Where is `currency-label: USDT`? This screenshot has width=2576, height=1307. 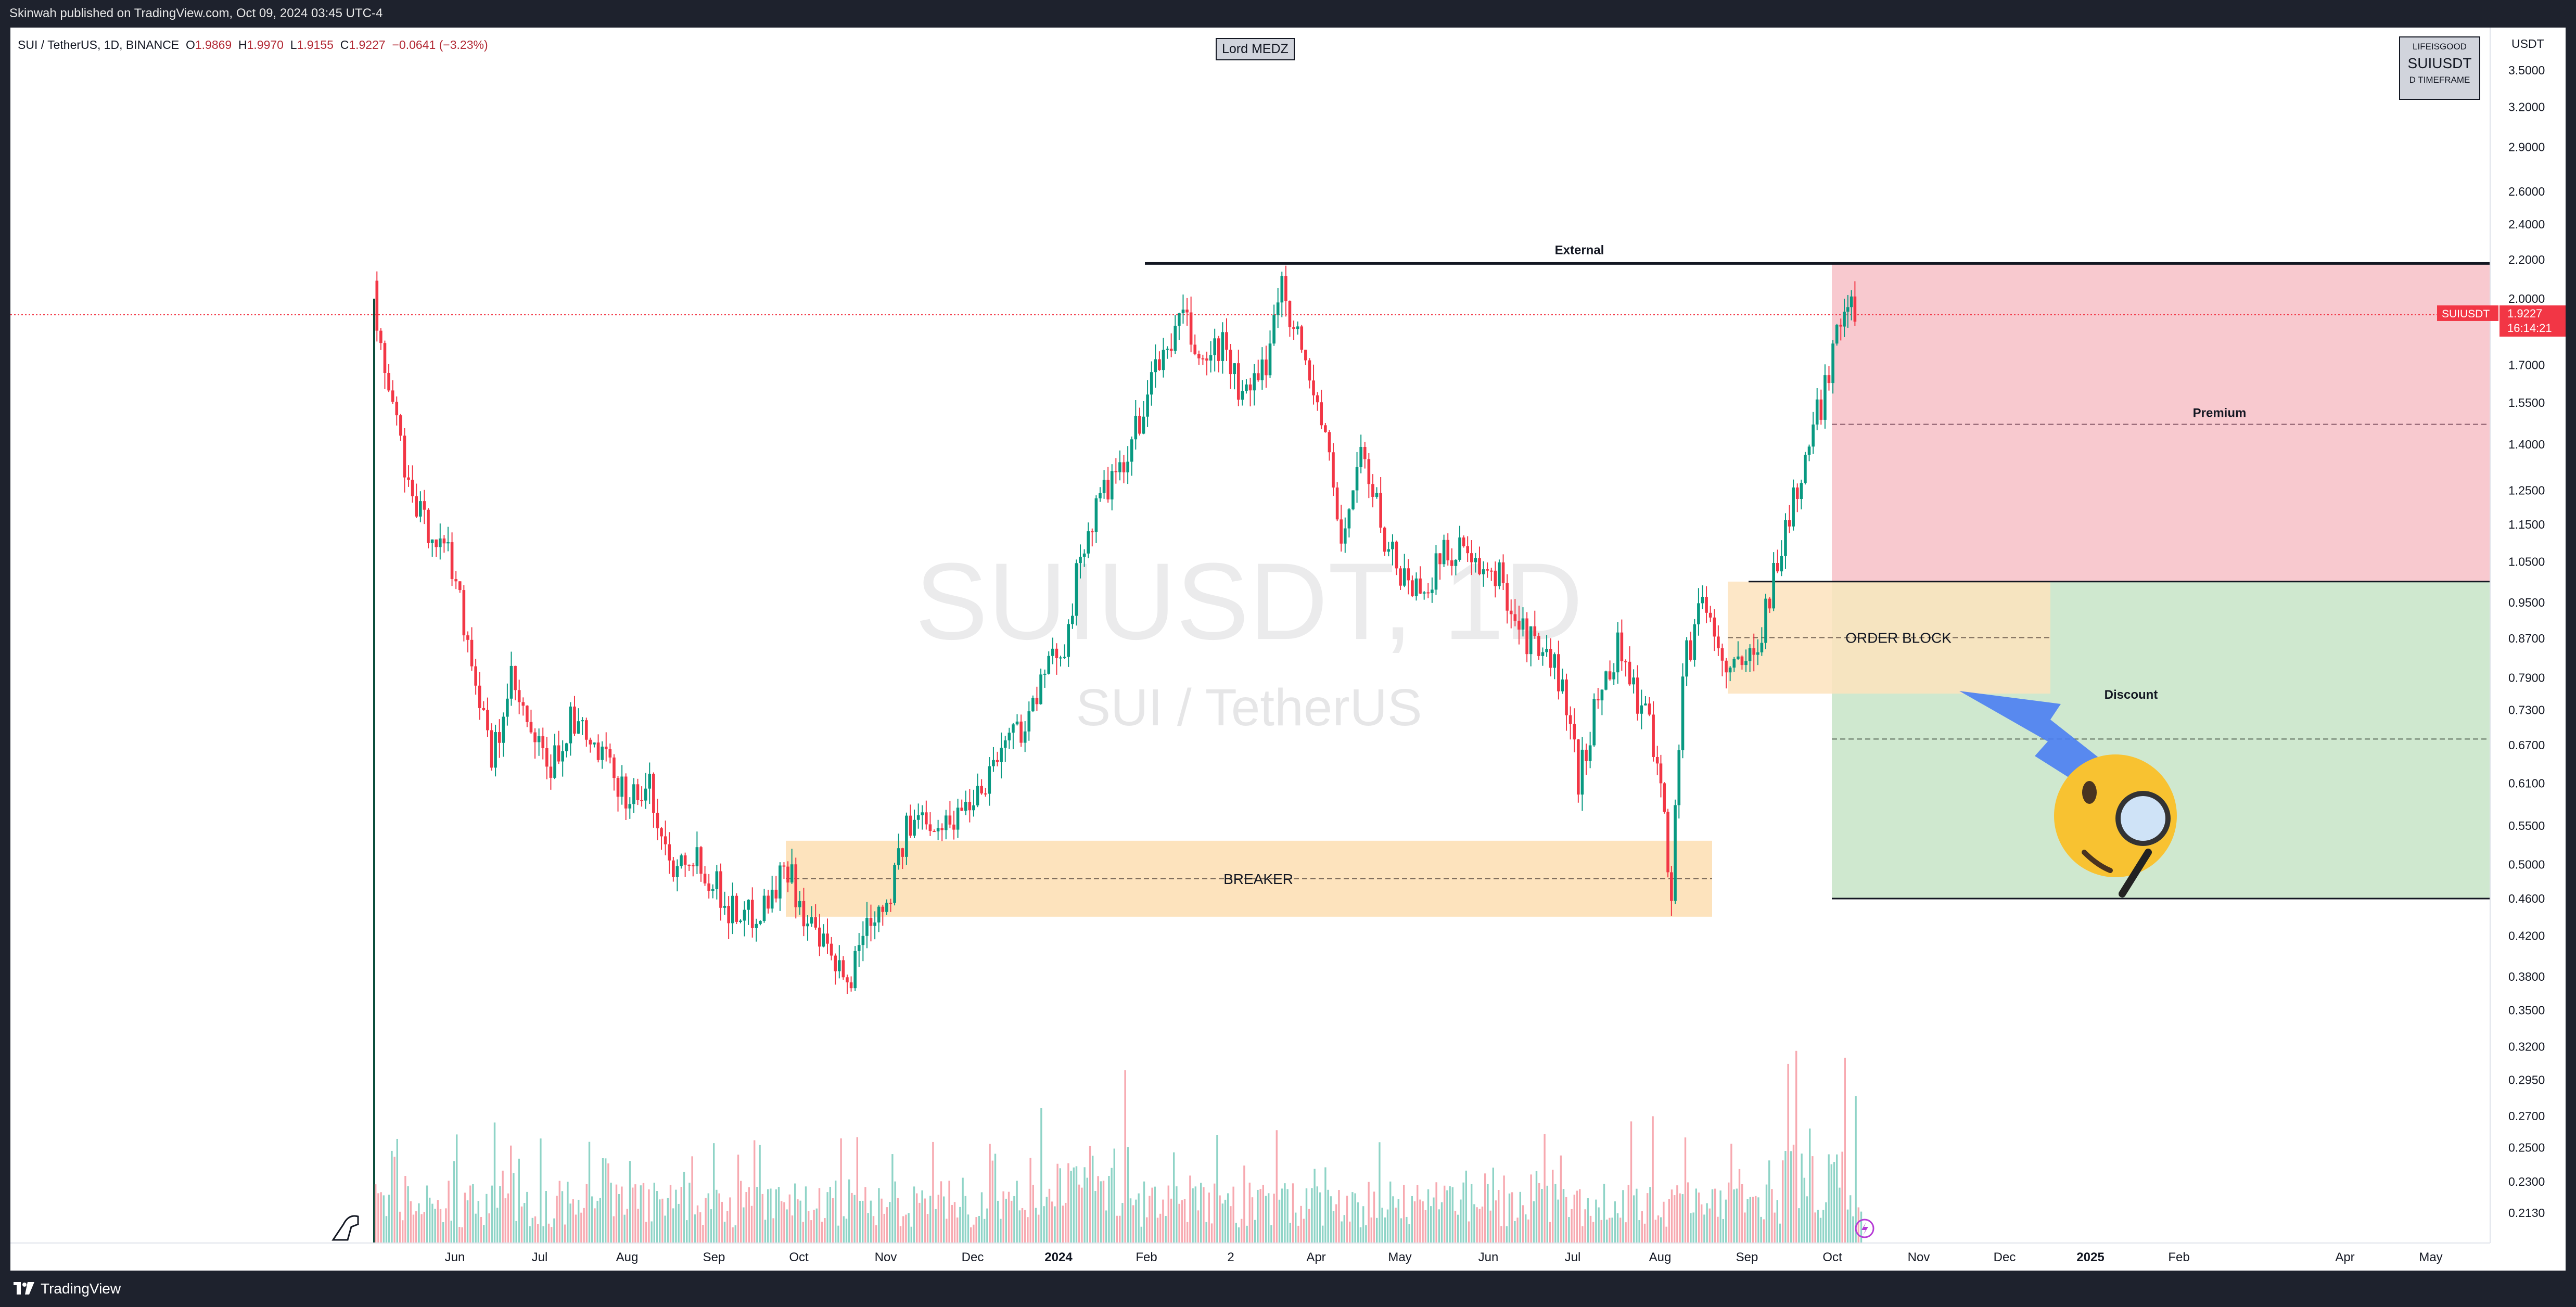 currency-label: USDT is located at coordinates (2527, 43).